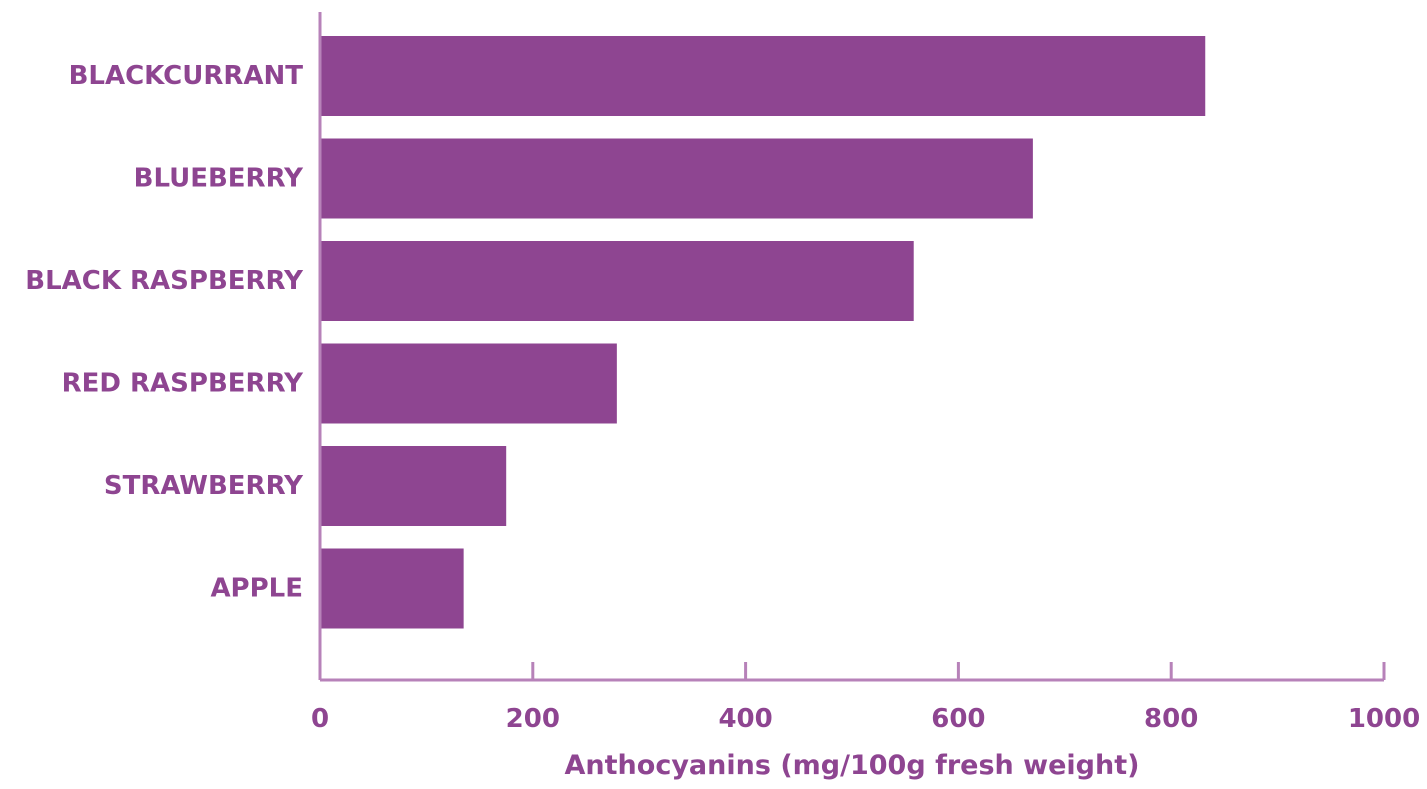 The width and height of the screenshot is (1427, 789). What do you see at coordinates (676, 178) in the screenshot?
I see `bar-blueberry` at bounding box center [676, 178].